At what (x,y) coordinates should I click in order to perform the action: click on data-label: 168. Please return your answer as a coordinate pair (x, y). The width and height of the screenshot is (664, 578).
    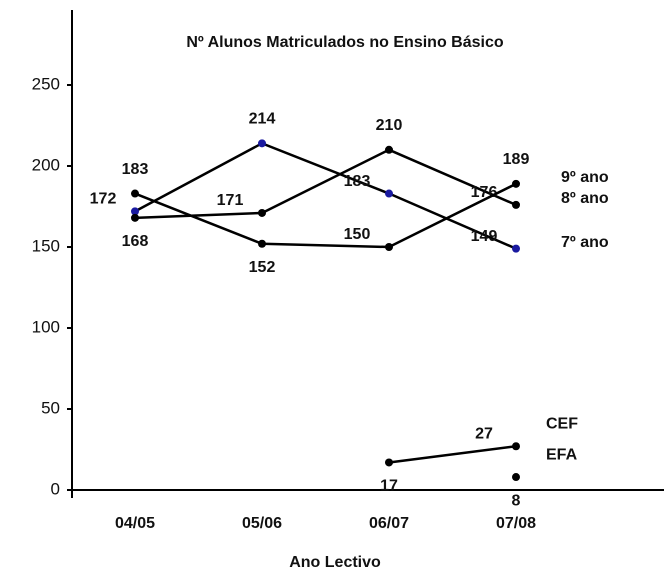
    Looking at the image, I should click on (135, 241).